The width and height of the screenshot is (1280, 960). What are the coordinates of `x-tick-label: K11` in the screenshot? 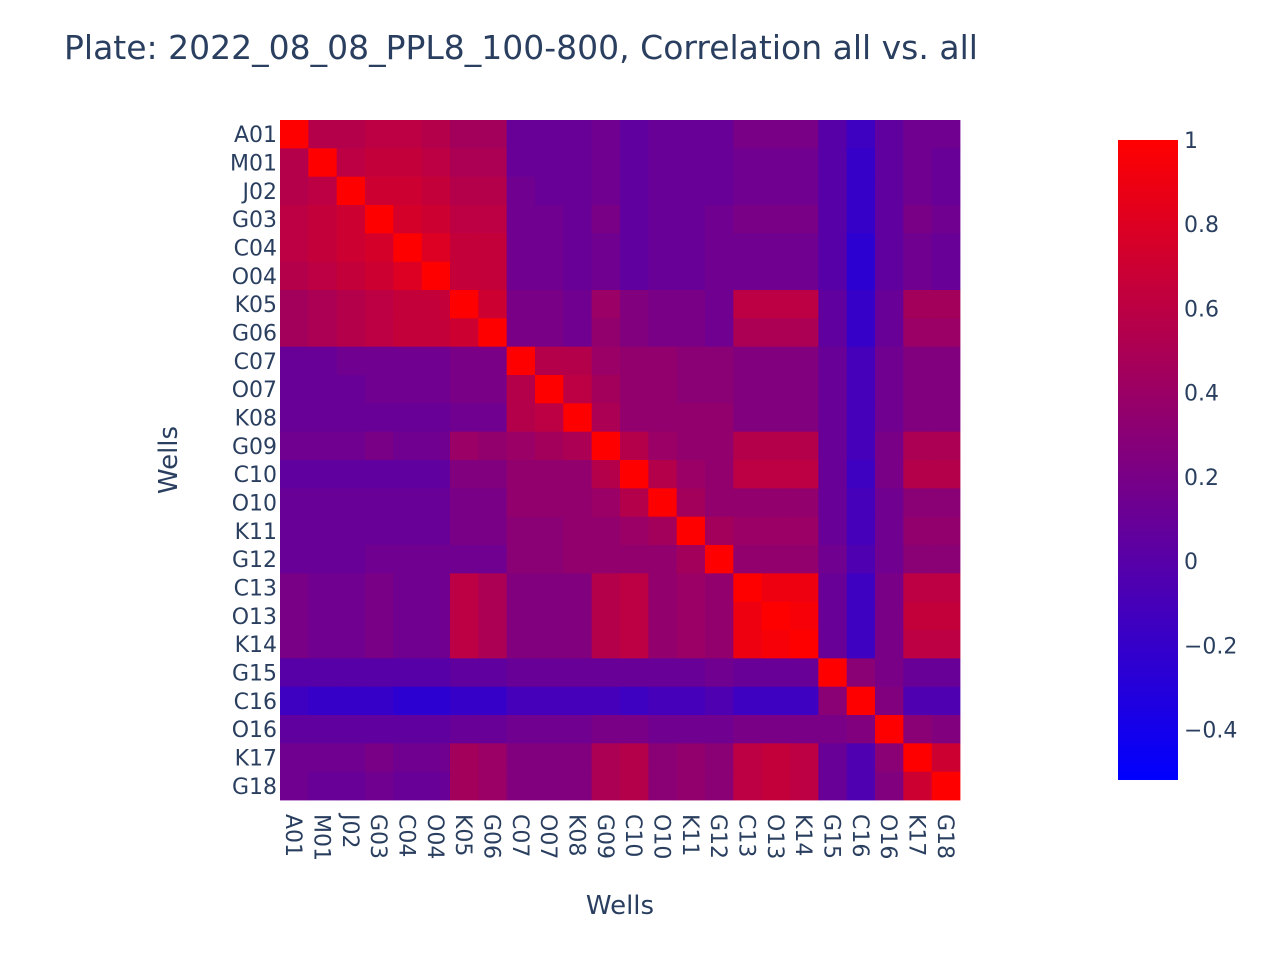 It's located at (689, 835).